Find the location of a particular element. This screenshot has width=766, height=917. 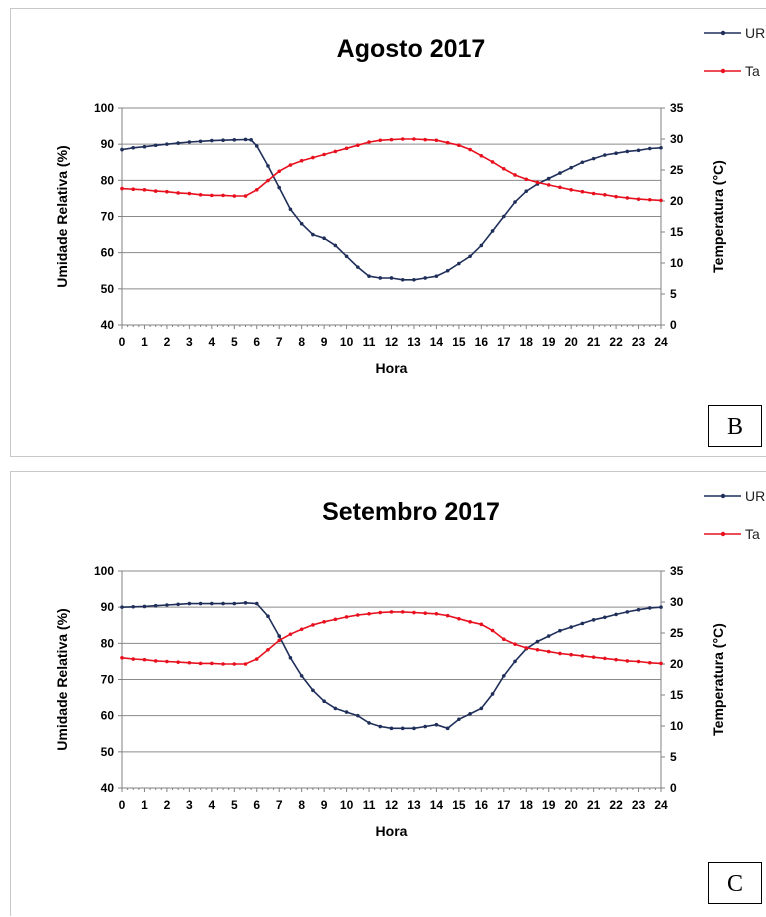

x-tick-label: 4 is located at coordinates (211, 342).